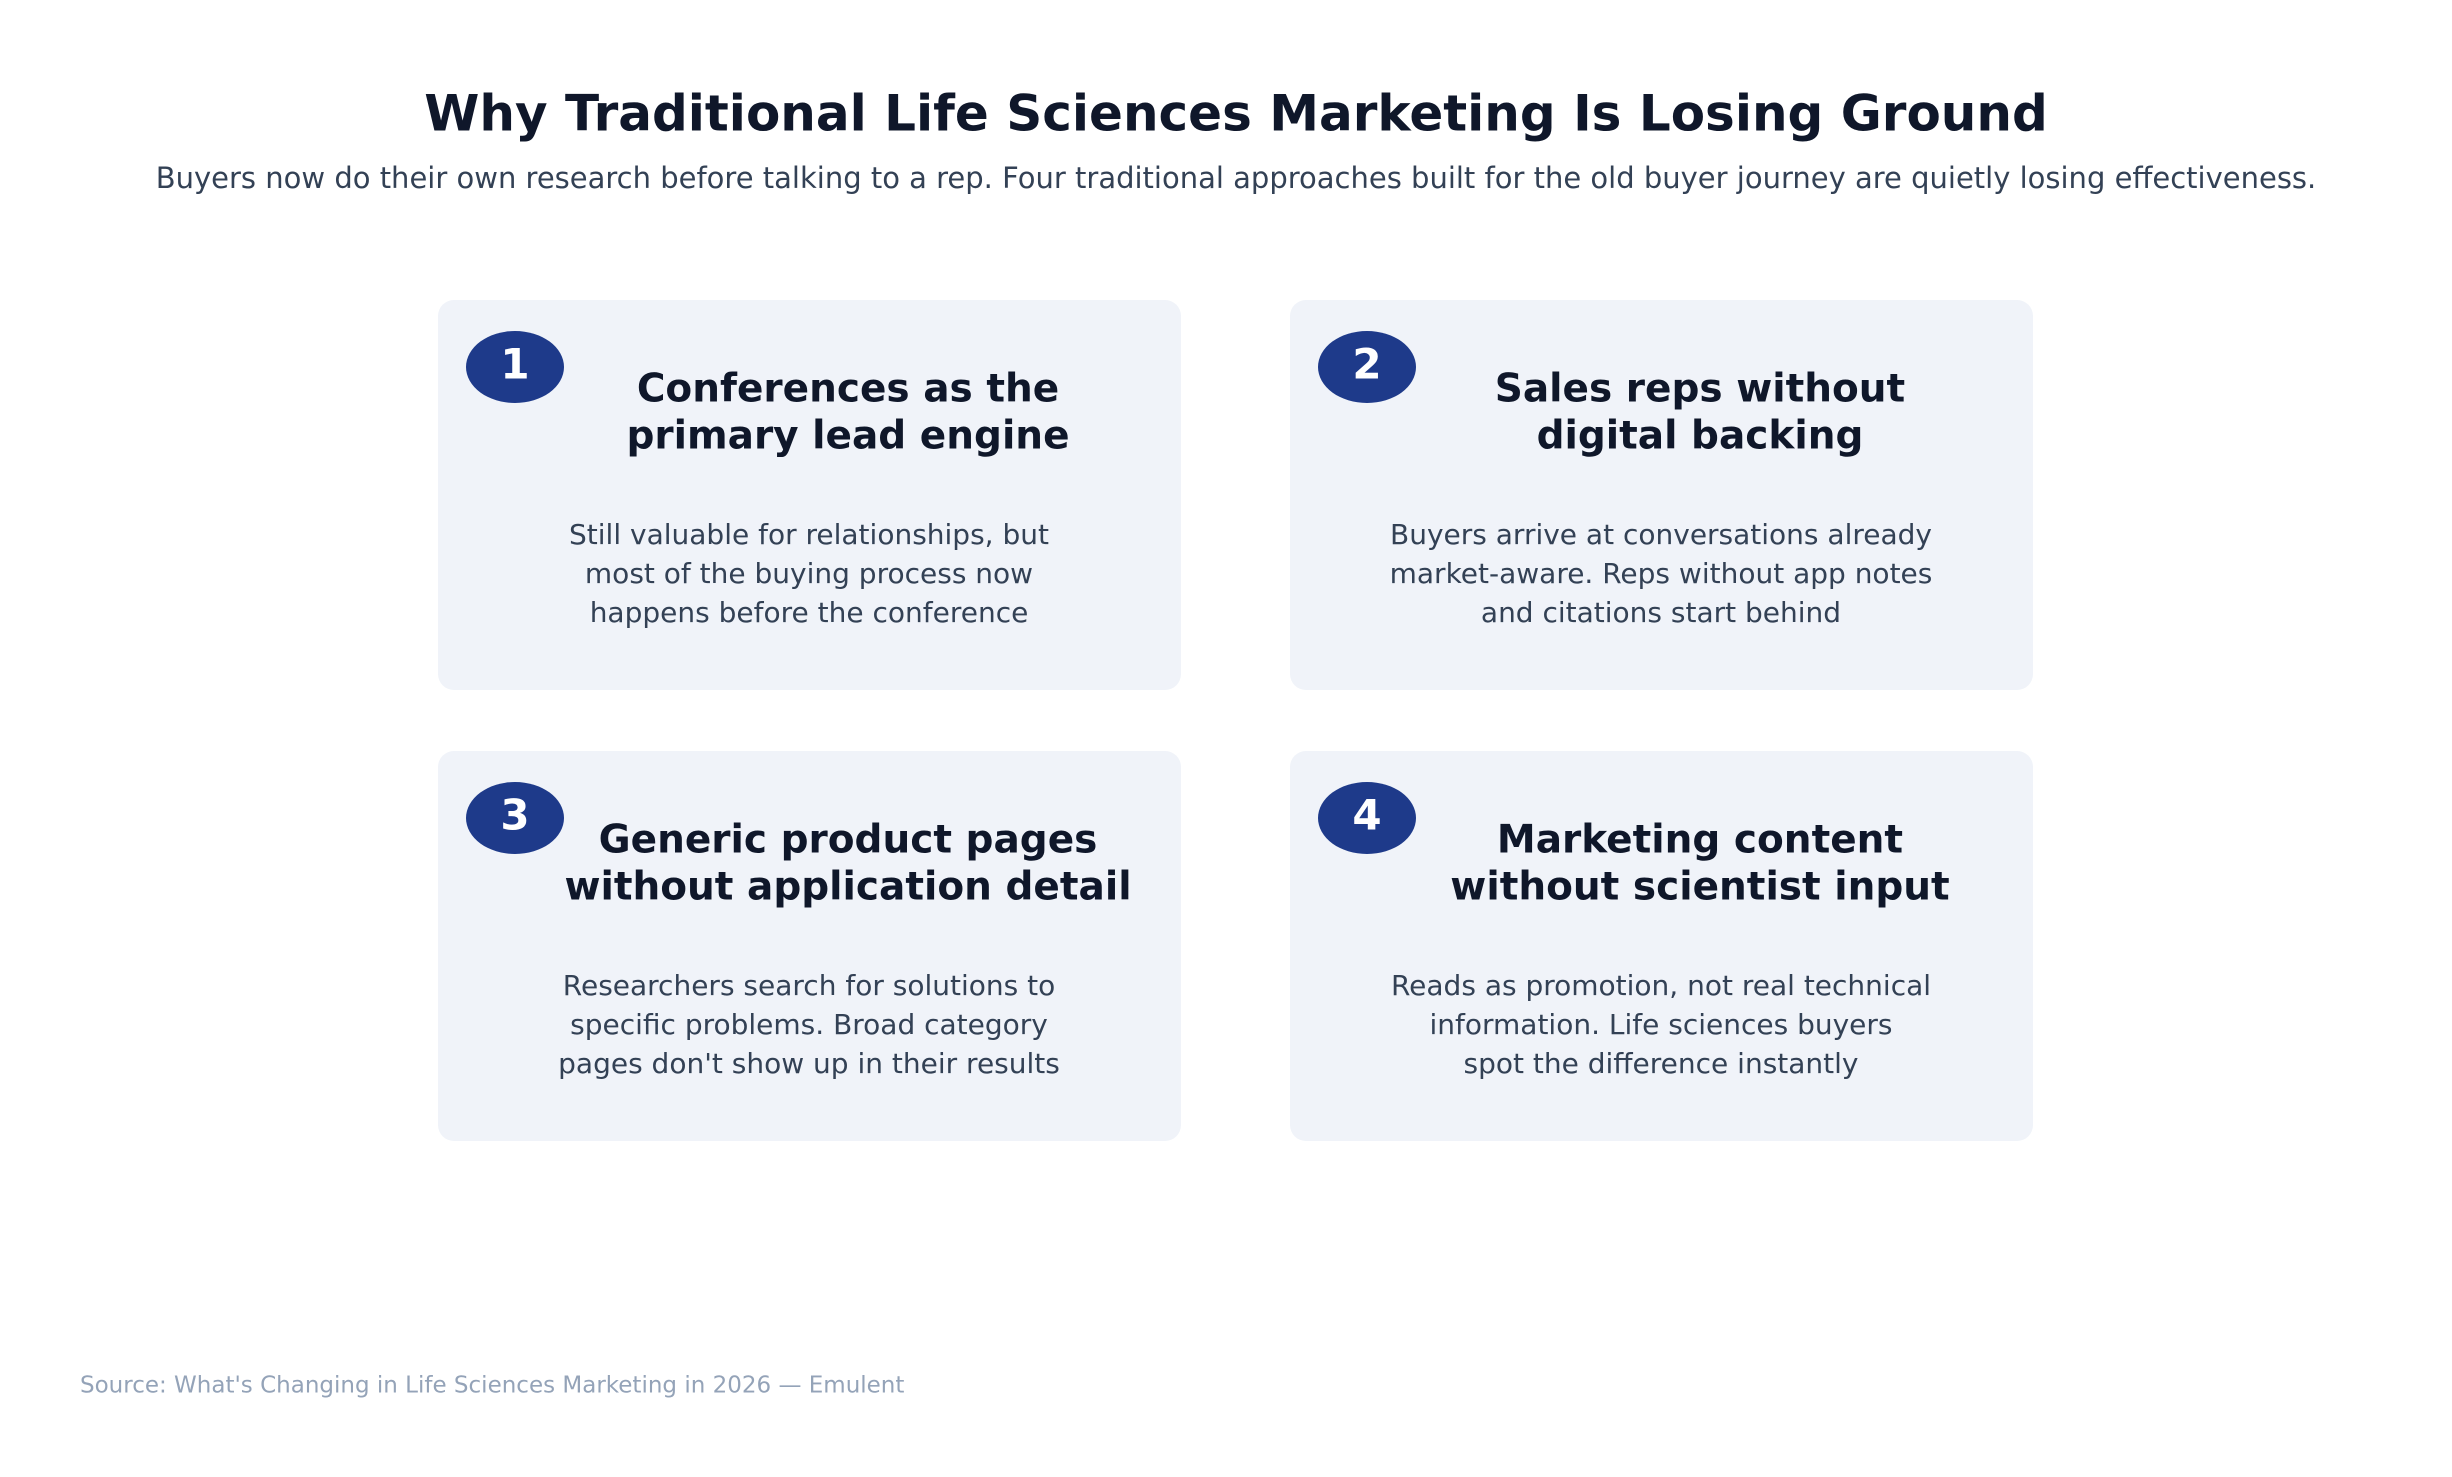 This screenshot has width=2452, height=1477. I want to click on card-description: information. Life sciences buyers, so click(1660, 1024).